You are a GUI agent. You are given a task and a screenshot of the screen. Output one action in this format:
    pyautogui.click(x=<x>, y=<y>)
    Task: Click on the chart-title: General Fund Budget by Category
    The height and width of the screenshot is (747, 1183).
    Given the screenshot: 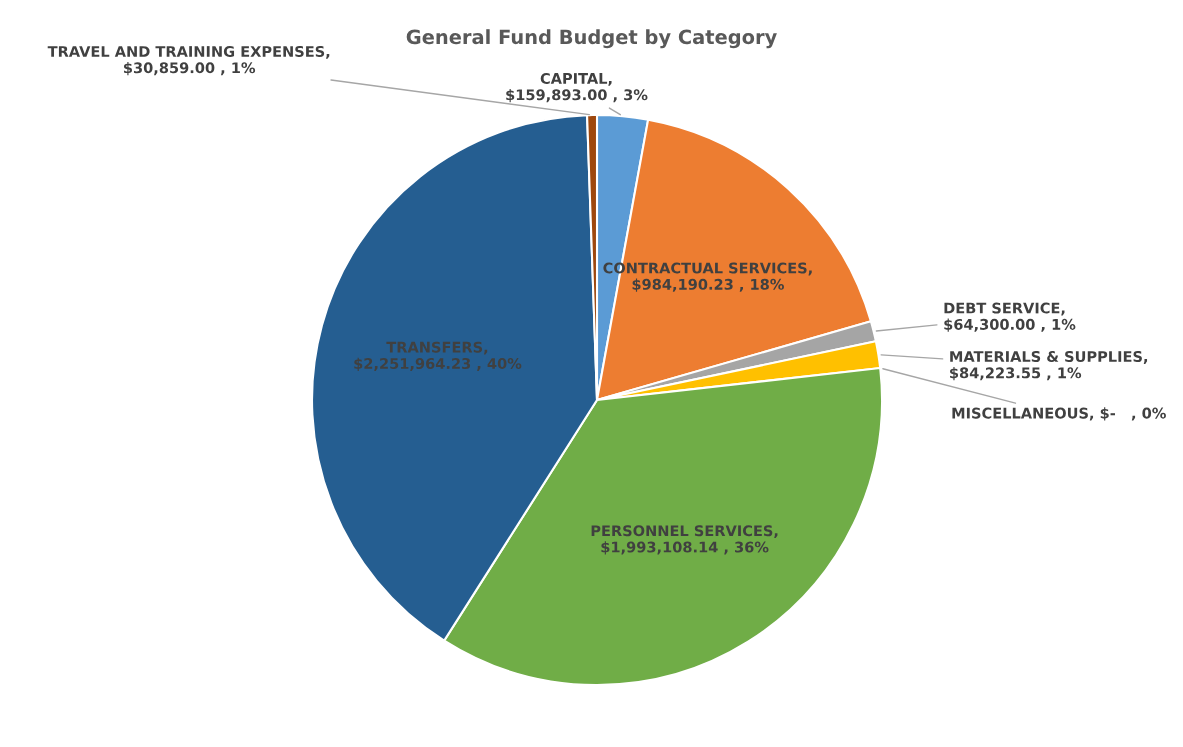 What is the action you would take?
    pyautogui.click(x=591, y=39)
    